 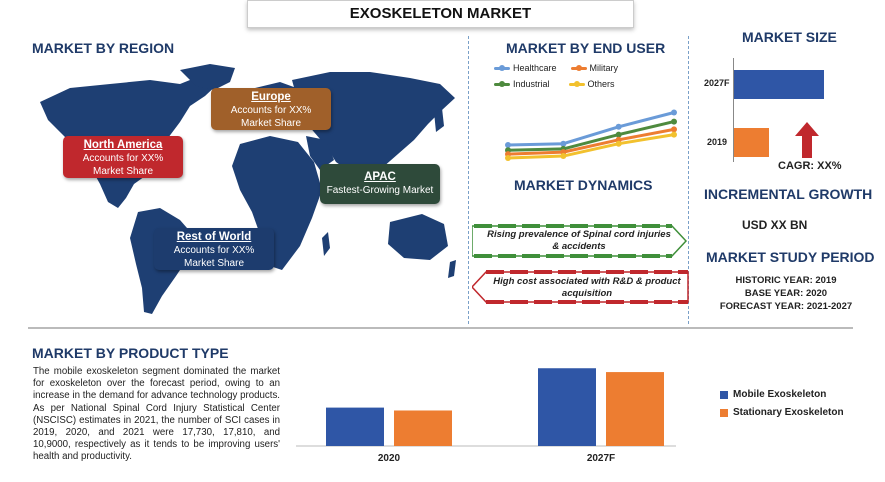 I want to click on study-heading: MARKET STUDY PERIOD, so click(x=790, y=257).